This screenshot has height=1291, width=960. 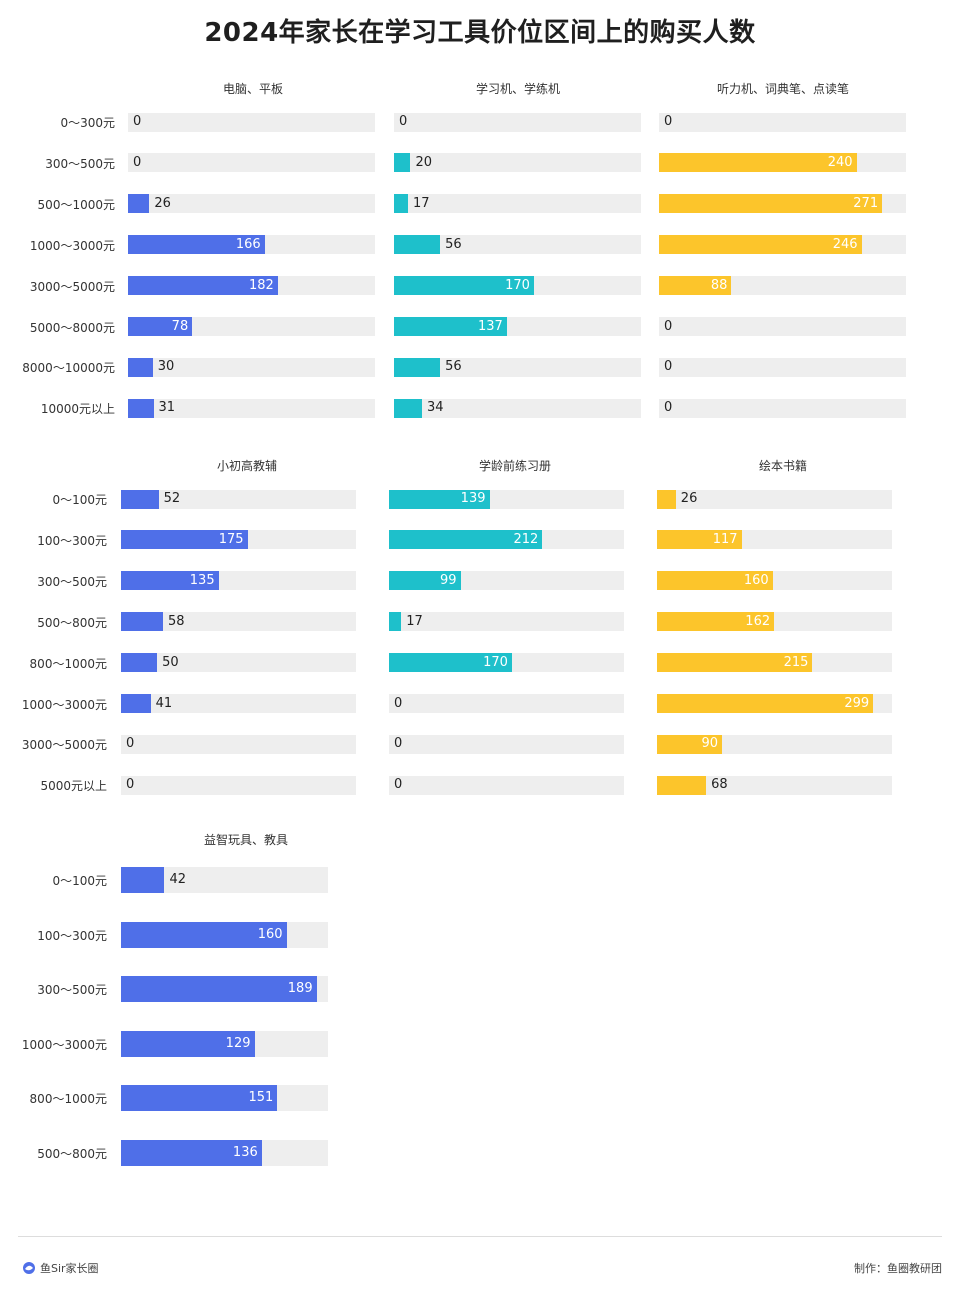 I want to click on chart-title: 电脑、平板, so click(x=252, y=89).